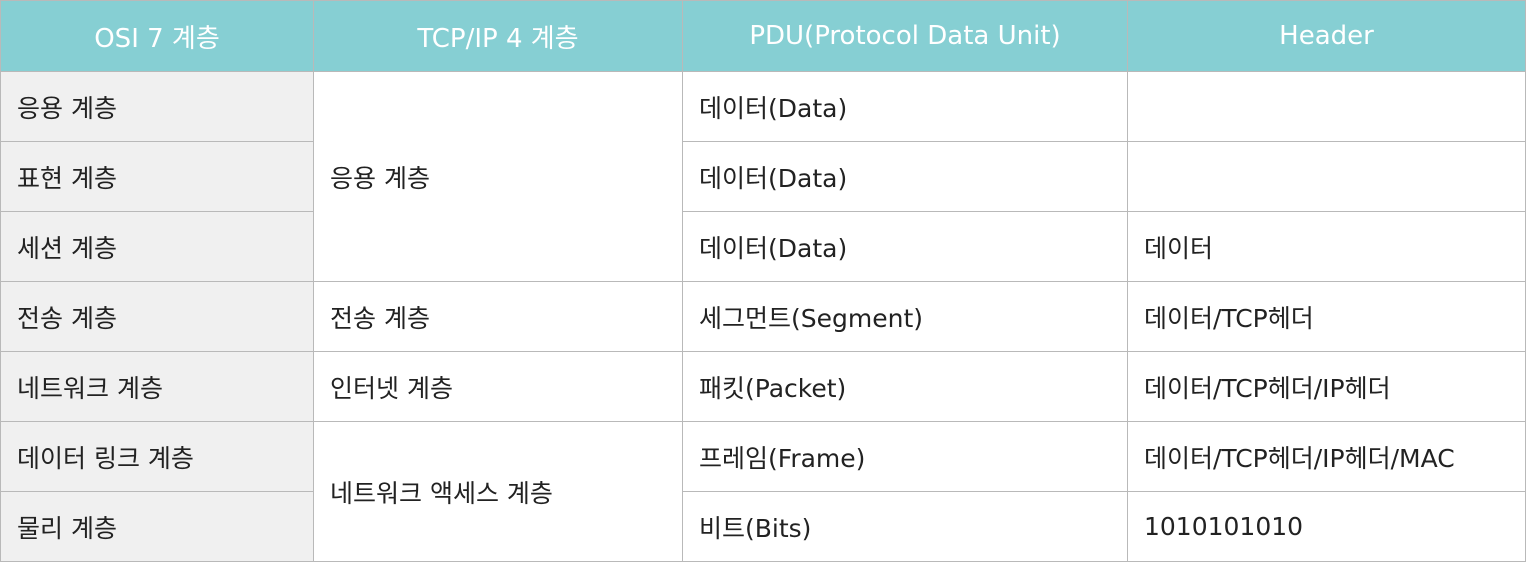  What do you see at coordinates (1326, 316) in the screenshot?
I see `header-cell: 데이터/TCP헤더` at bounding box center [1326, 316].